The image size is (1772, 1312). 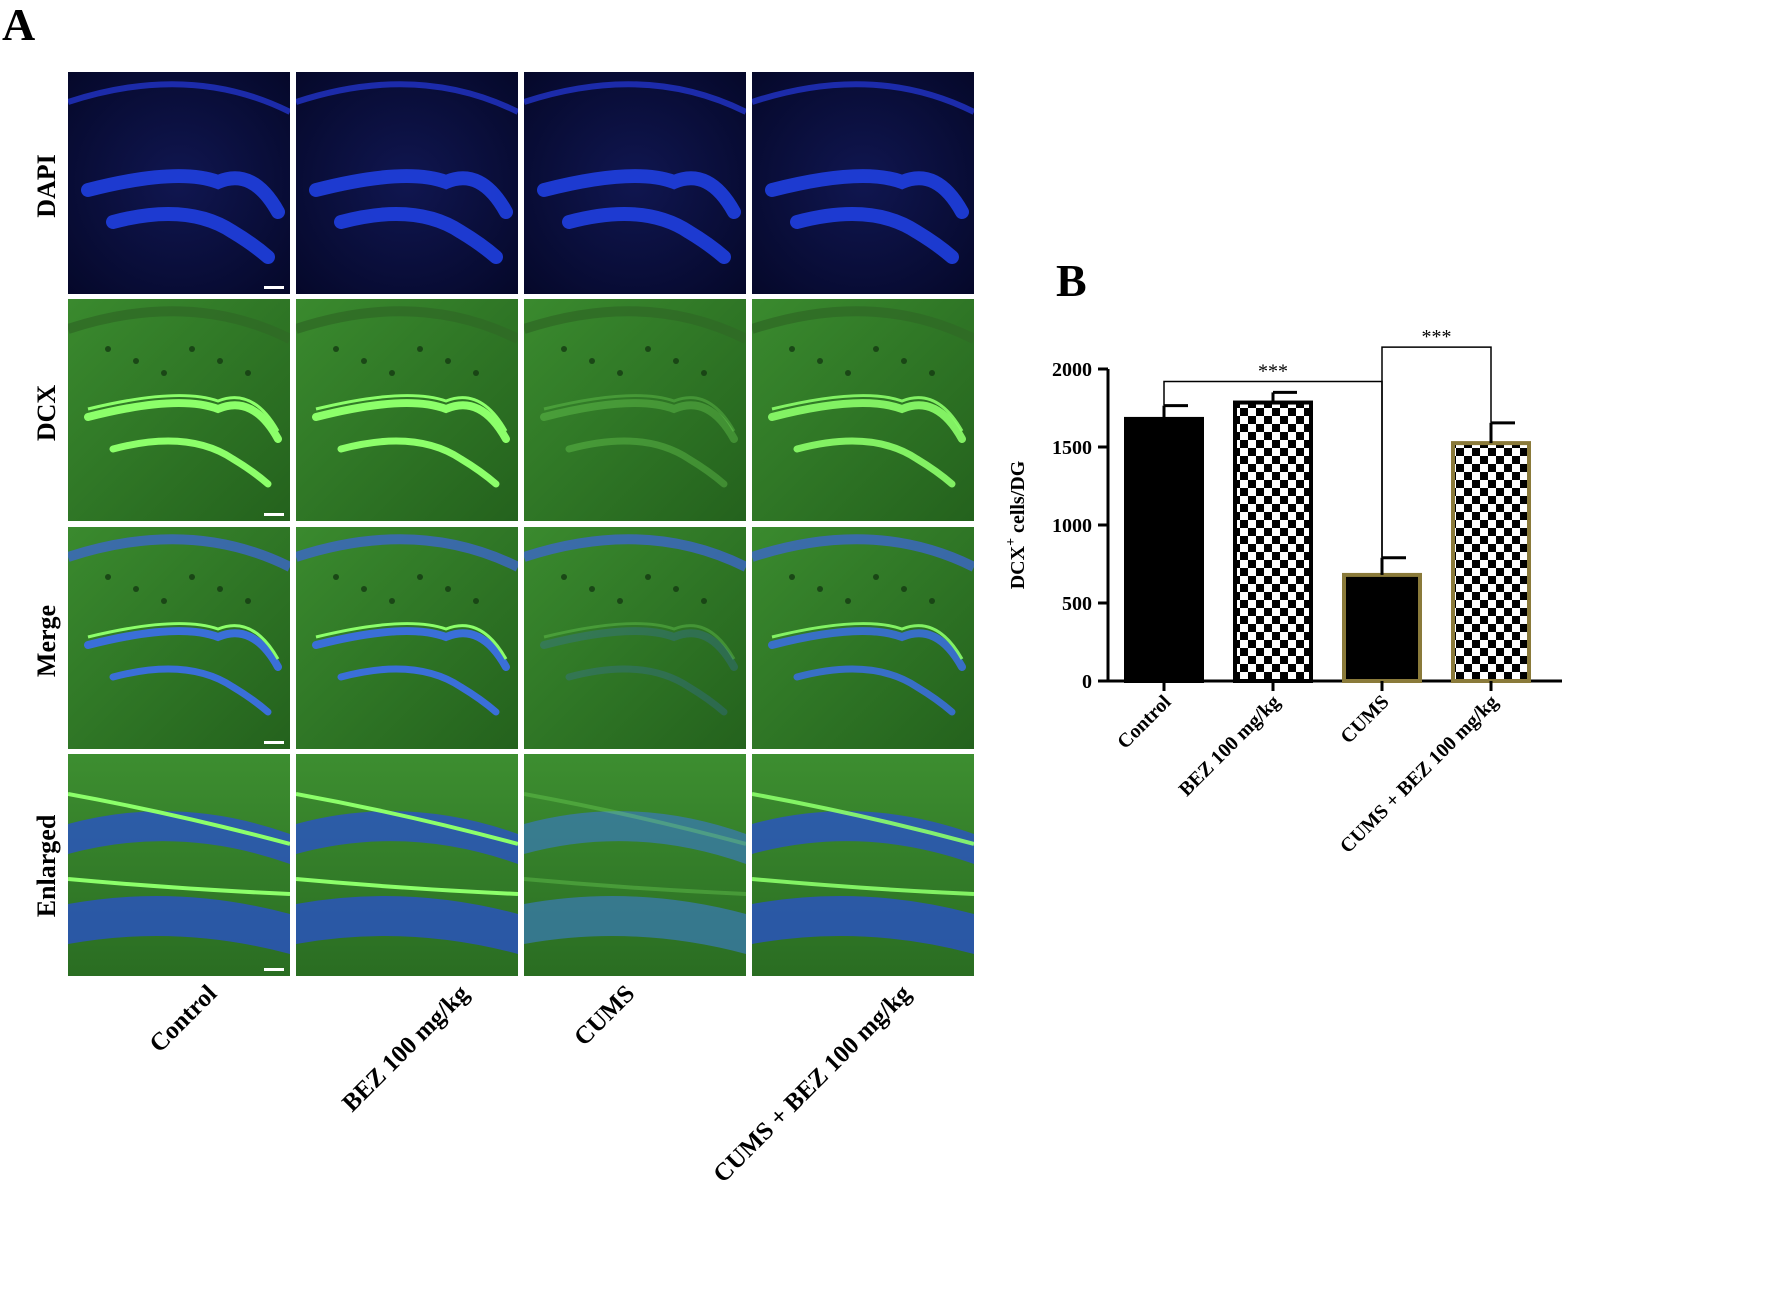 I want to click on micrograph-merge-cums-bez, so click(x=863, y=638).